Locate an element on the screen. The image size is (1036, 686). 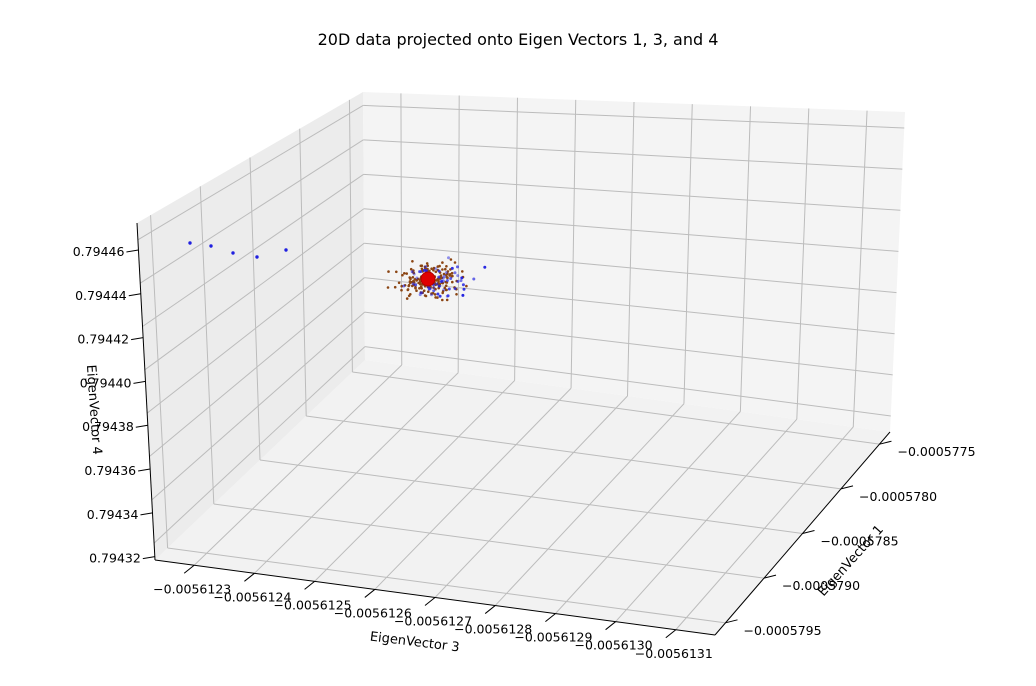
x-tick-label: −0.0056131 is located at coordinates (674, 653).